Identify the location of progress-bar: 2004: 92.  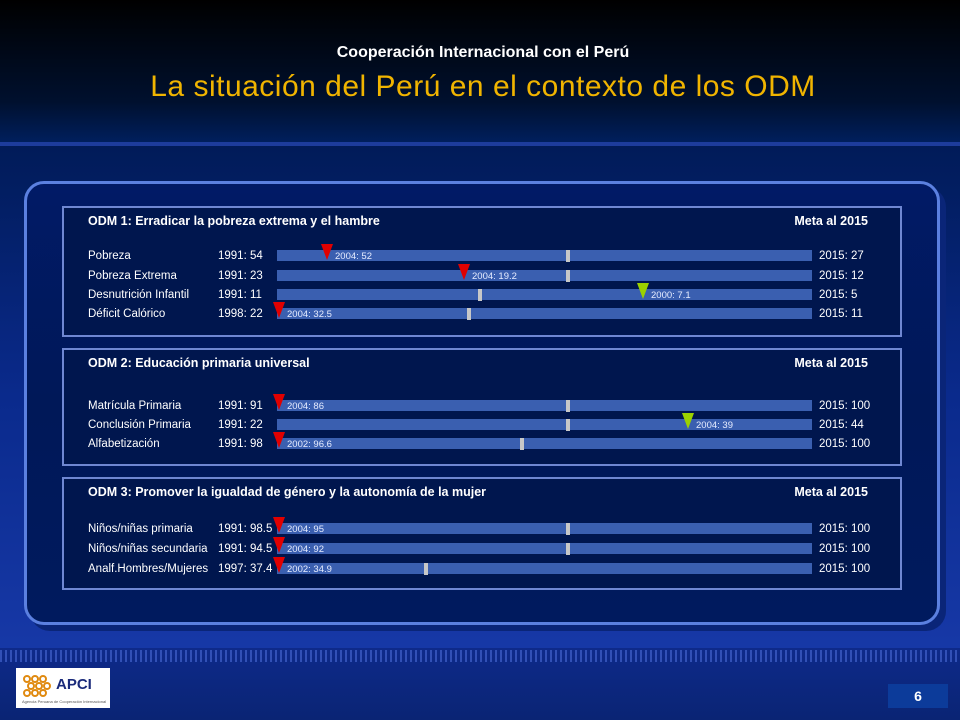
(542, 546).